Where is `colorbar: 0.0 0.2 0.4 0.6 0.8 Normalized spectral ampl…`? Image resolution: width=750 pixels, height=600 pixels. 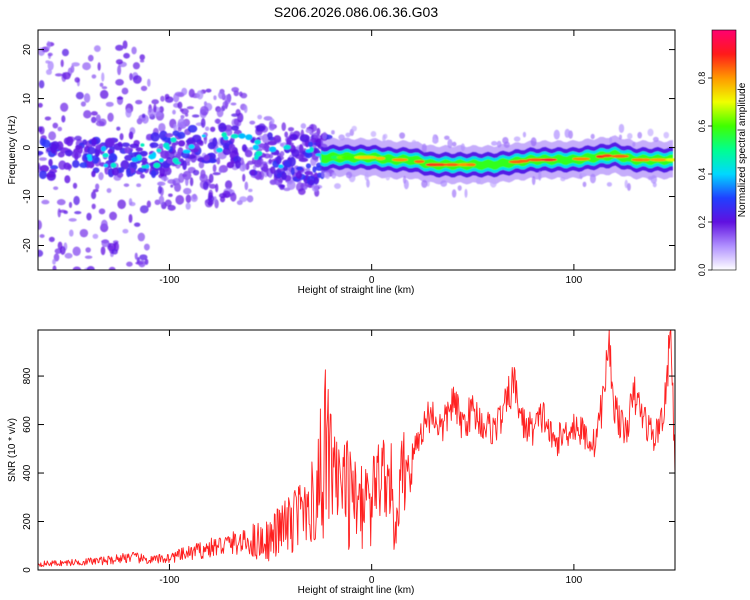
colorbar: 0.0 0.2 0.4 0.6 0.8 Normalized spectral ampl… is located at coordinates (722, 152).